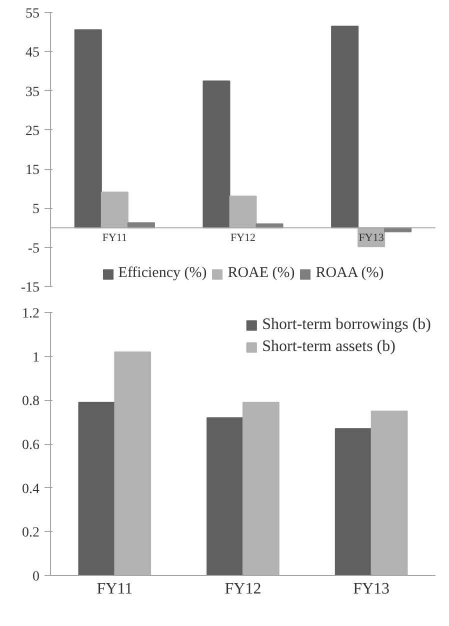  Describe the element at coordinates (346, 325) in the screenshot. I see `legend-label: Short-term borrowings (b)` at that location.